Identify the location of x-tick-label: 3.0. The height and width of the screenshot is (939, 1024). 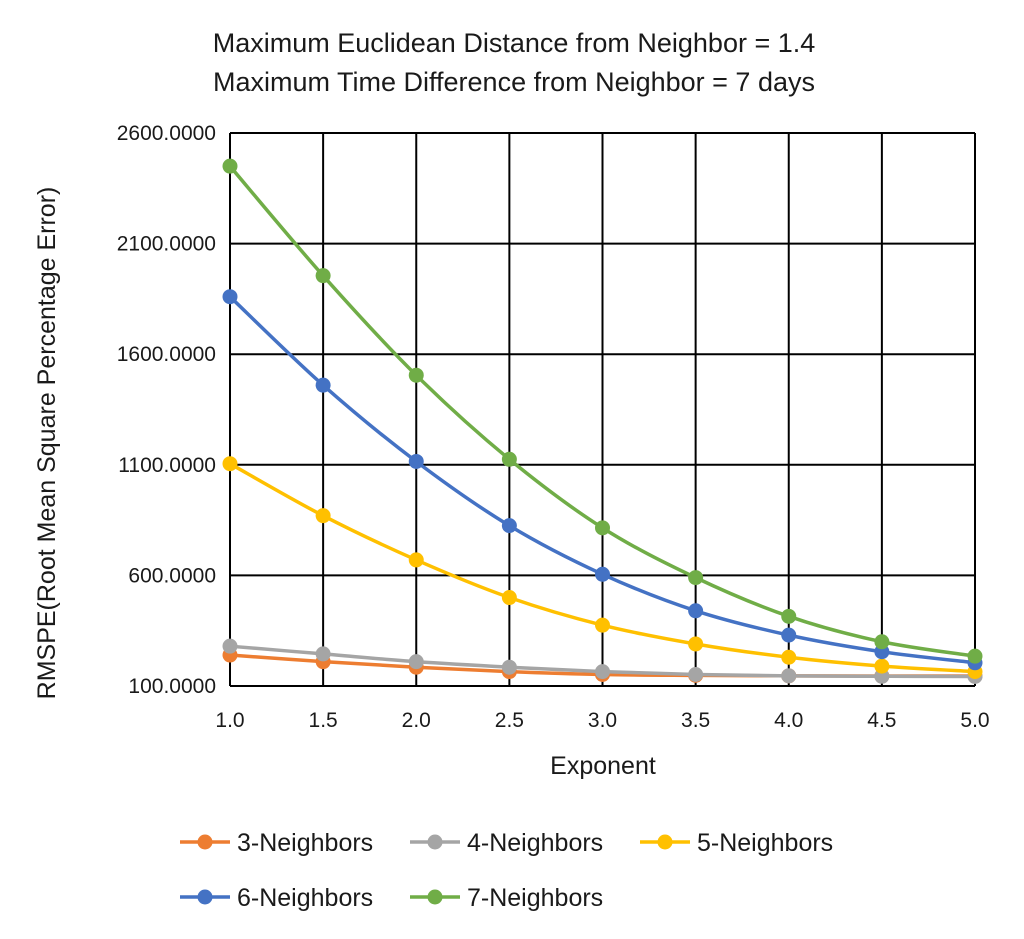
(602, 720).